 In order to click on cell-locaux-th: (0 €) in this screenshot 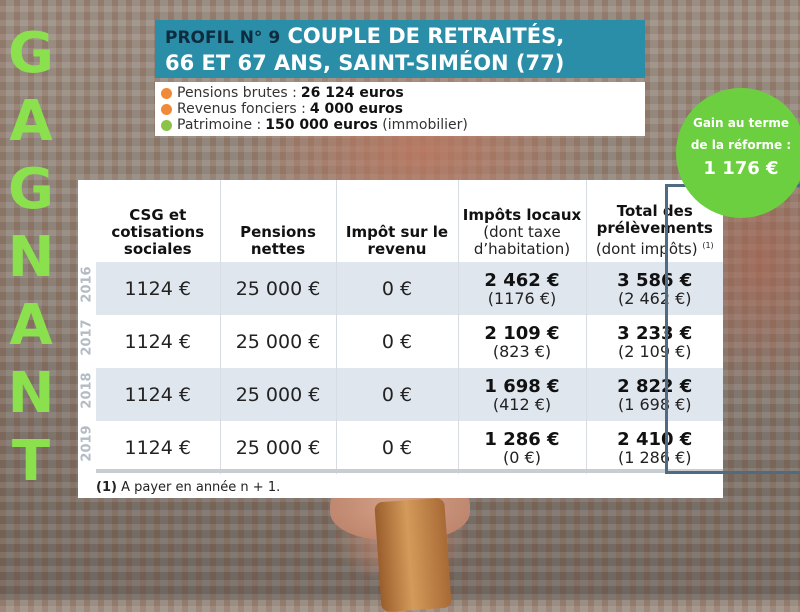, I will do `click(522, 457)`.